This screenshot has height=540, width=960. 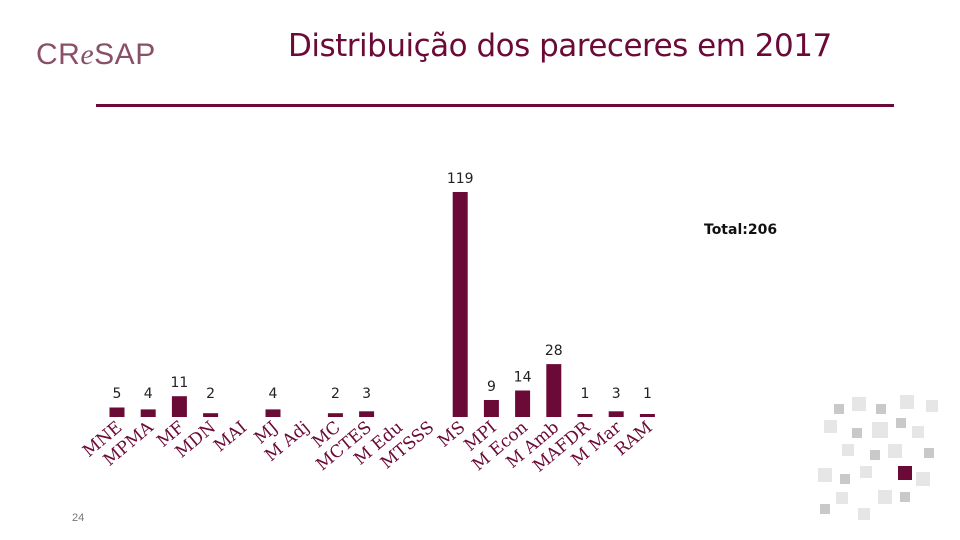 I want to click on data-label-mj: 4, so click(x=273, y=394).